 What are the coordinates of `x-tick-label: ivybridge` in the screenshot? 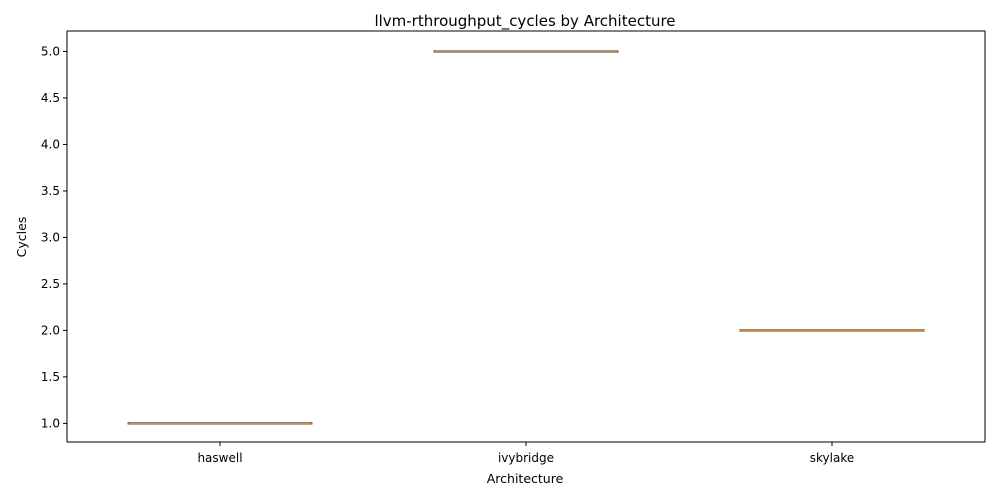 It's located at (526, 458).